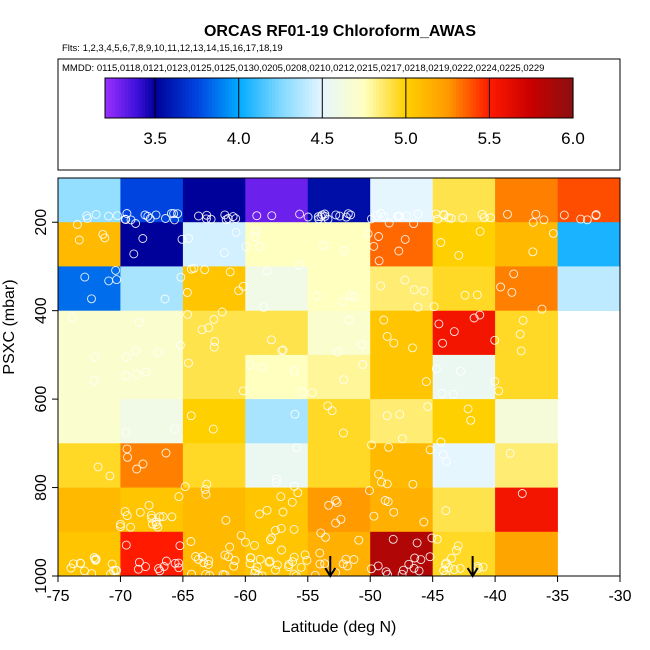 Image resolution: width=650 pixels, height=650 pixels. I want to click on colorbar-ticks: 3.5 4.0 4.5 5.0 5.5 6.0, so click(364, 113).